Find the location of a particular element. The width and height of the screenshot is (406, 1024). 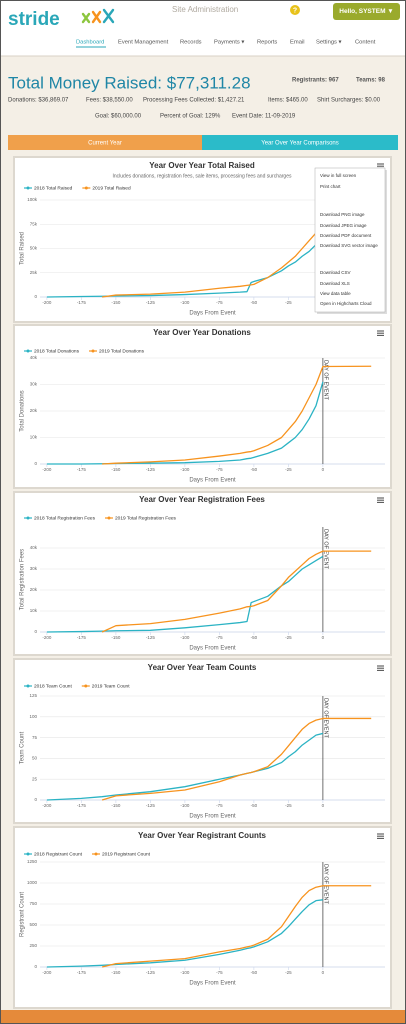

legend-label: 2019 Total Registration Fees is located at coordinates (146, 518).